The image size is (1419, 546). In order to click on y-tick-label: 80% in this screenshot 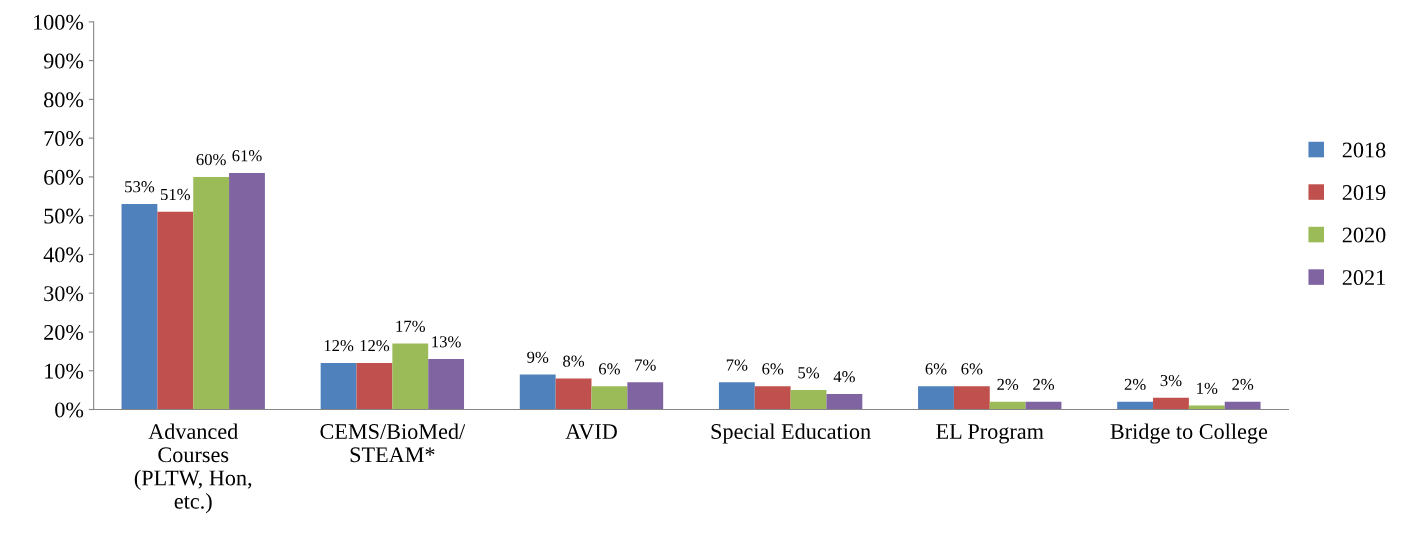, I will do `click(64, 100)`.